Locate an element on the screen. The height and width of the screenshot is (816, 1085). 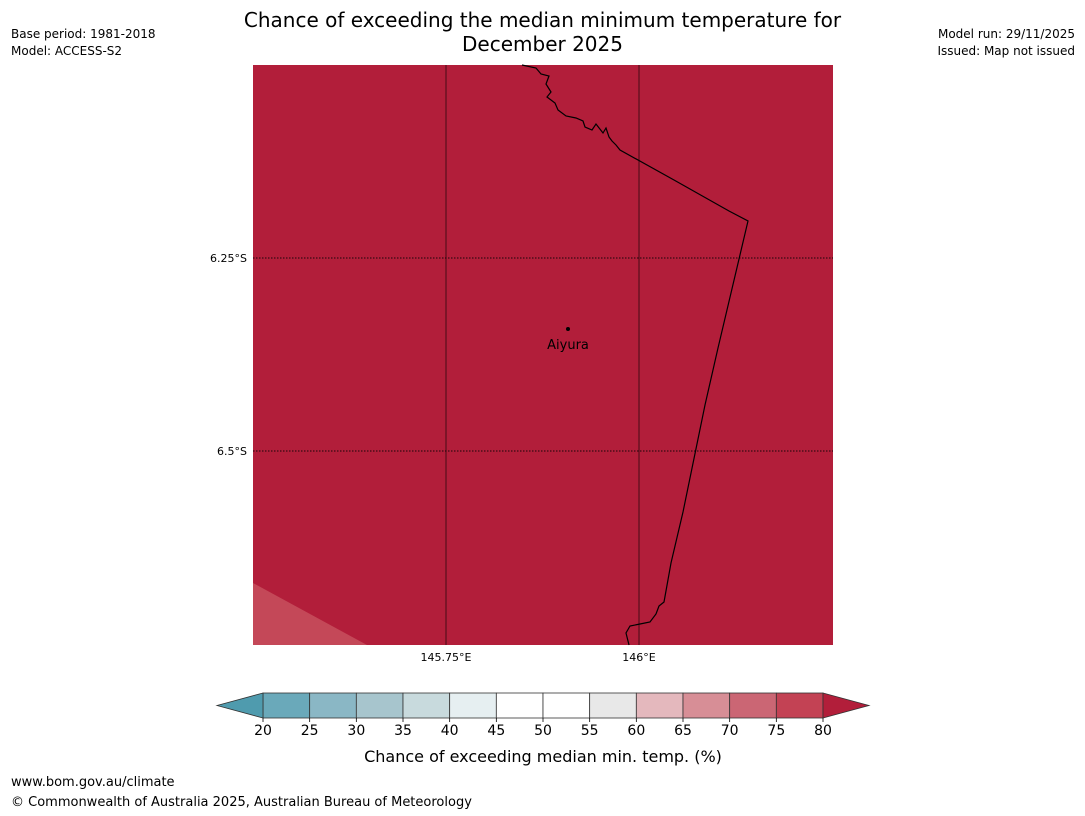
lat-label-6-25: 6.25°S is located at coordinates (228, 258).